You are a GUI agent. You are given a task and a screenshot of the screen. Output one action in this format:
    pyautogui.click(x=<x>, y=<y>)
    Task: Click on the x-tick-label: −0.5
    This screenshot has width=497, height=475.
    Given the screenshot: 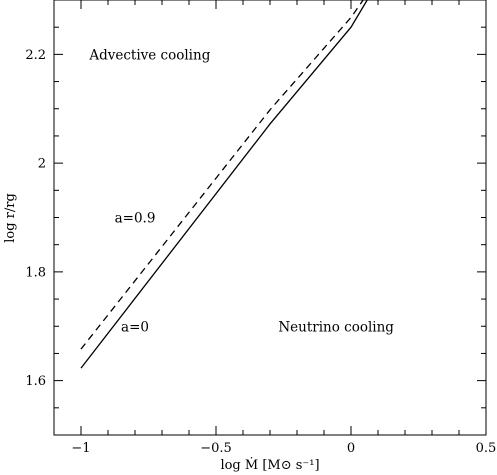 What is the action you would take?
    pyautogui.click(x=216, y=448)
    